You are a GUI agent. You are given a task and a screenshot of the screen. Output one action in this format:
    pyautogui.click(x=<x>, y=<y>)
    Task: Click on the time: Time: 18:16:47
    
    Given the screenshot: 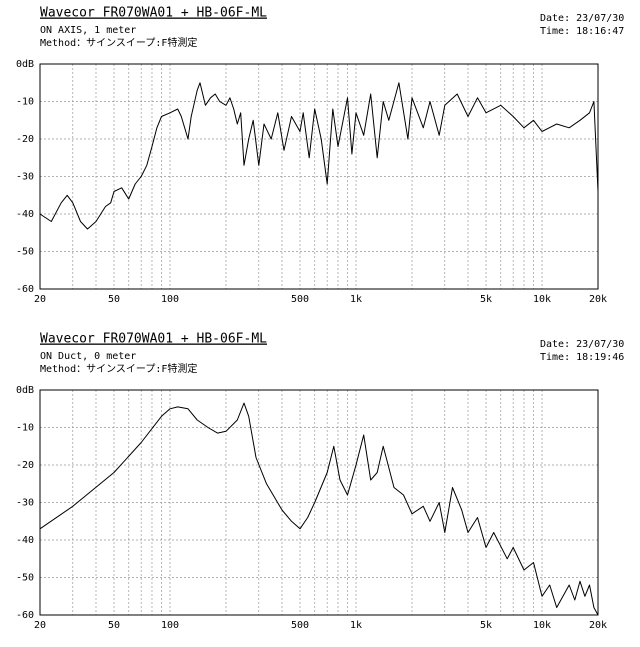 What is the action you would take?
    pyautogui.click(x=582, y=31)
    